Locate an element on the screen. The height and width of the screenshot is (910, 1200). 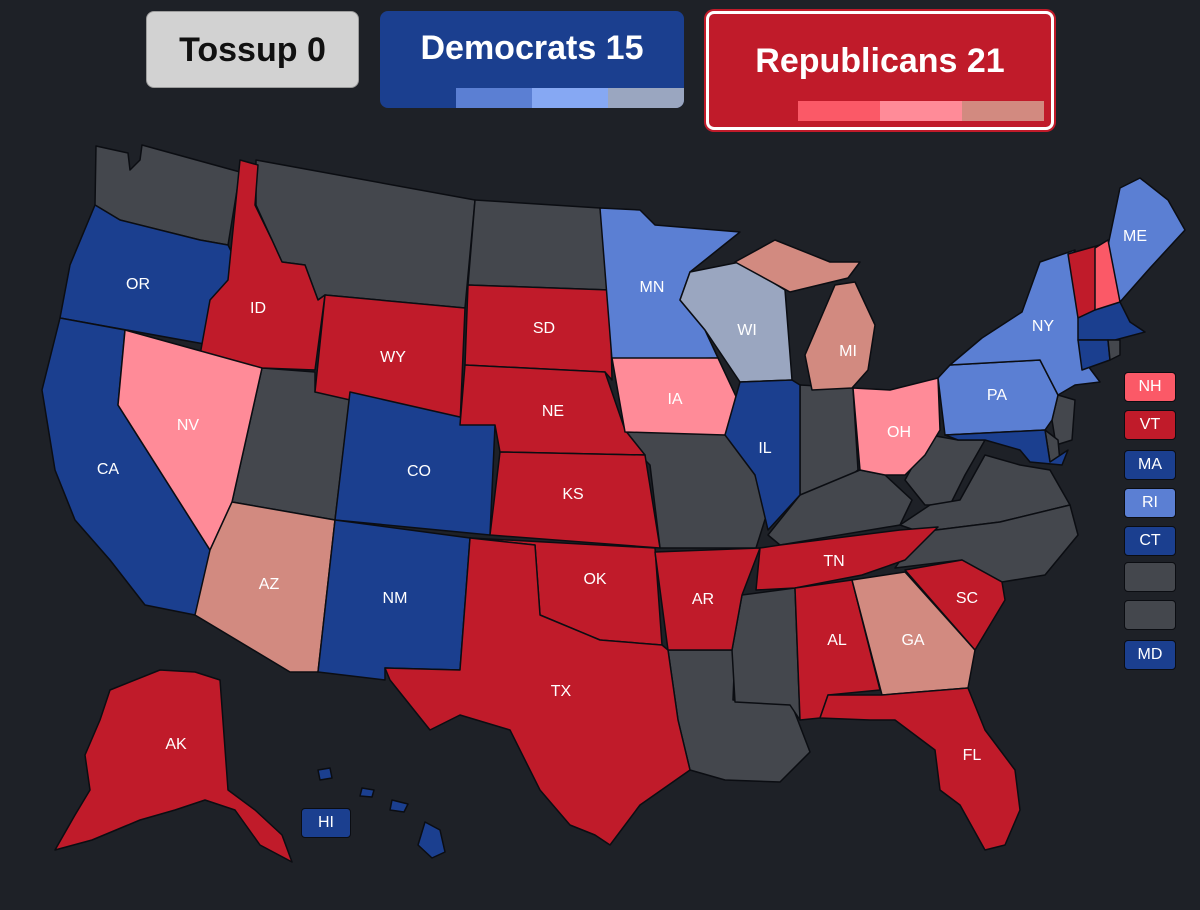
state-sd is located at coordinates (538, 332).